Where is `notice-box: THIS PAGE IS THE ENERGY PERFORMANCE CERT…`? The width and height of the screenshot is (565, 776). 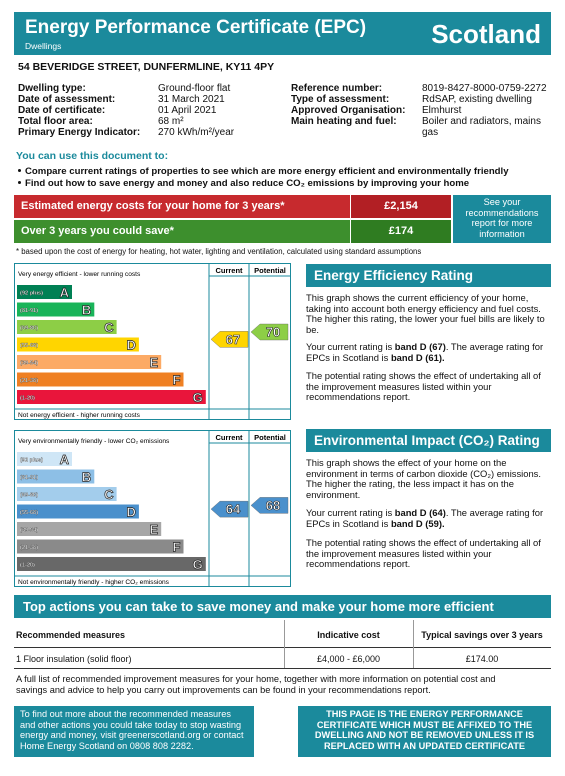 notice-box: THIS PAGE IS THE ENERGY PERFORMANCE CERT… is located at coordinates (424, 731).